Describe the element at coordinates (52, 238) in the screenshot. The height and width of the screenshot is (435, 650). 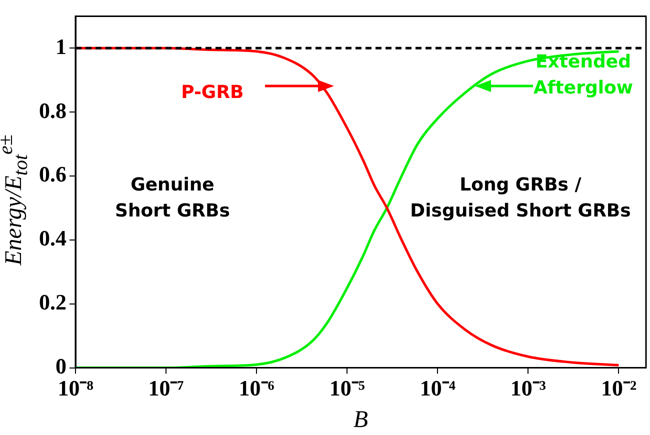
I see `y-tick-label: 0.4` at that location.